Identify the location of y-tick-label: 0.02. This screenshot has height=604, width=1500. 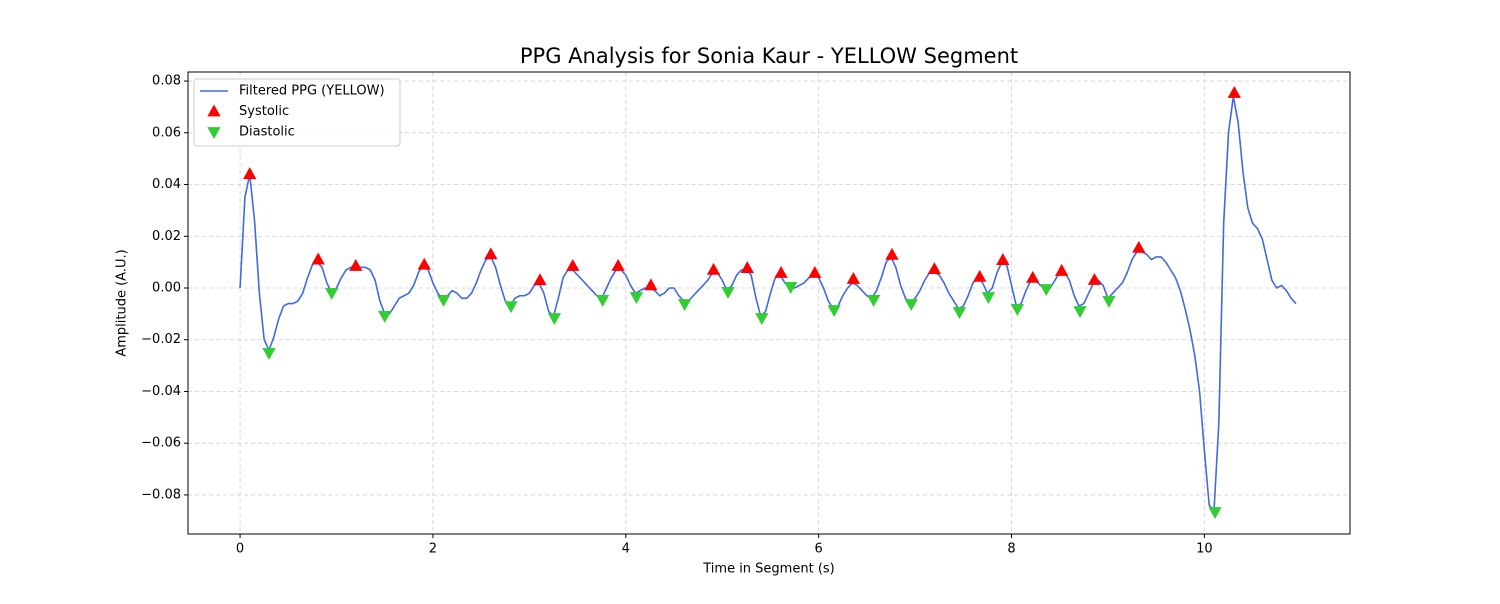
(166, 236).